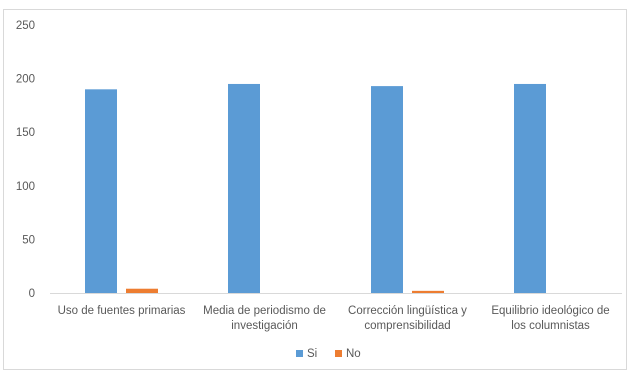  What do you see at coordinates (25, 26) in the screenshot?
I see `y-tick-label: 250` at bounding box center [25, 26].